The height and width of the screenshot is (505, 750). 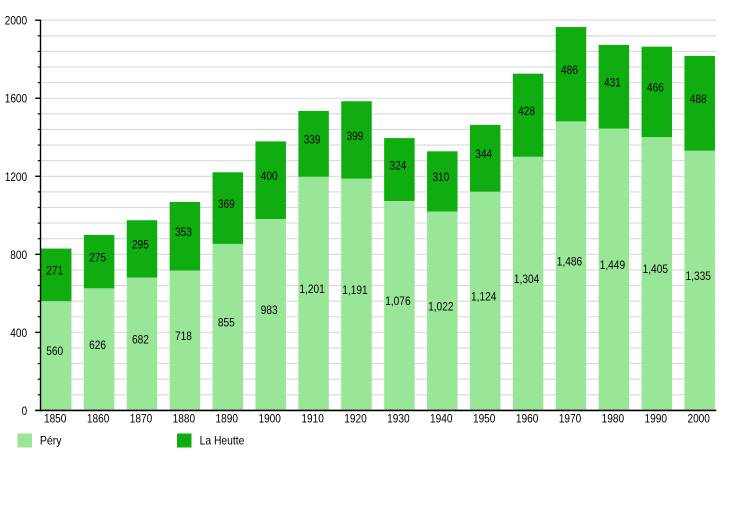 What do you see at coordinates (54, 271) in the screenshot?
I see `svg-text: 271` at bounding box center [54, 271].